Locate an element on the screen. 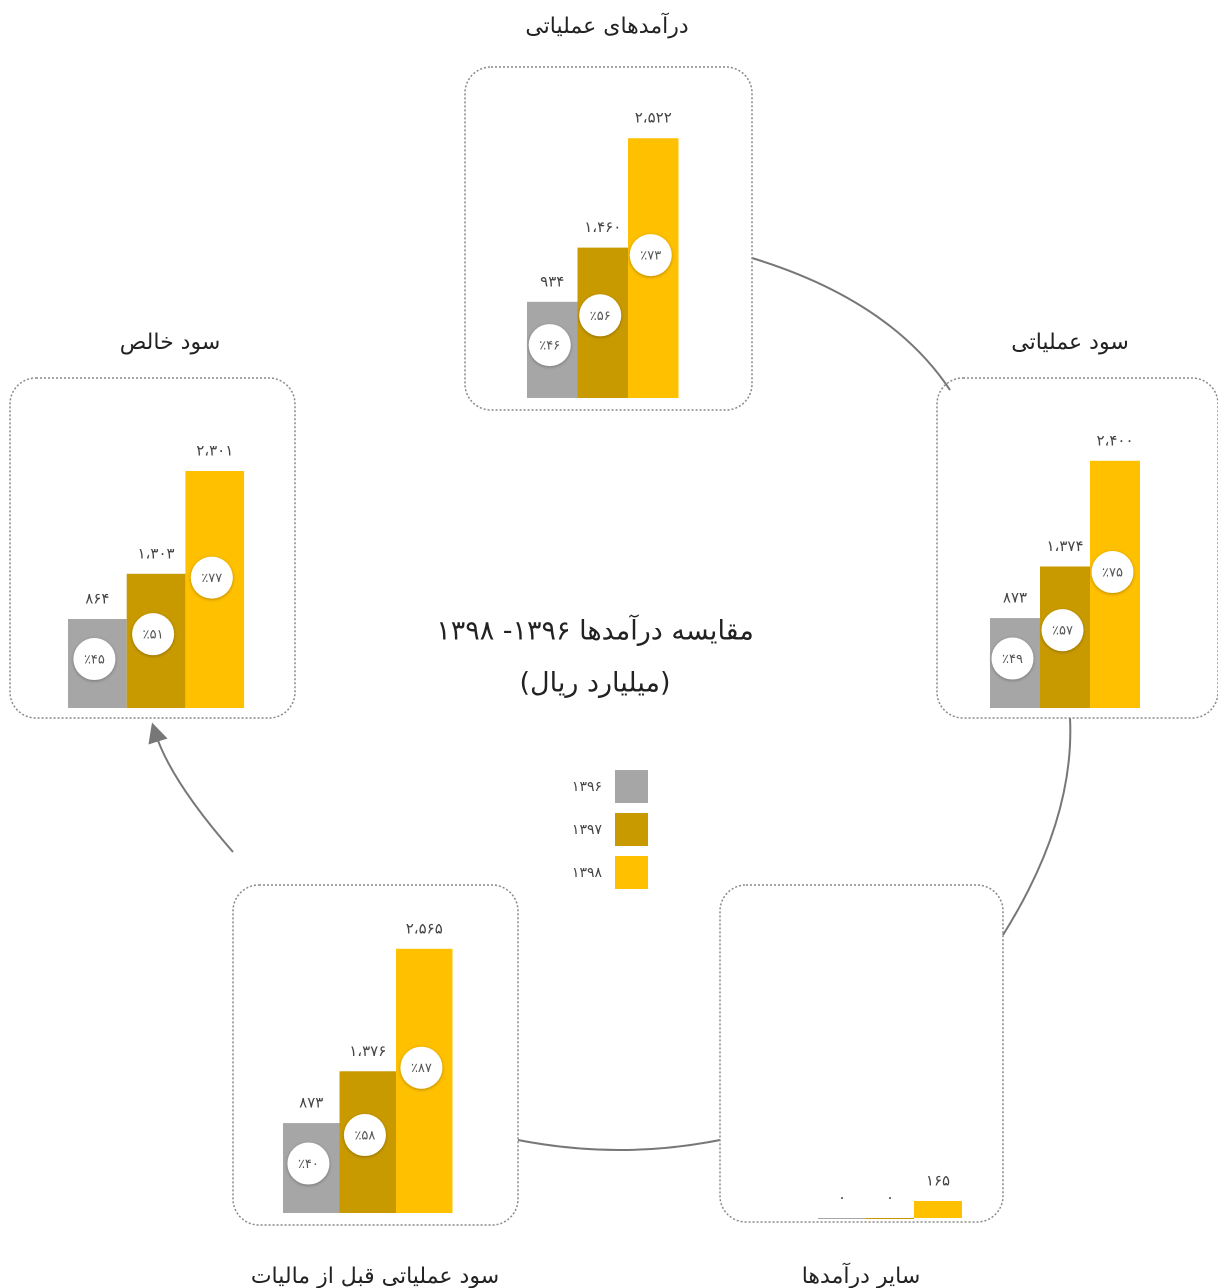 This screenshot has width=1218, height=1288. legend-label: ۱۳۹۸ is located at coordinates (587, 873).